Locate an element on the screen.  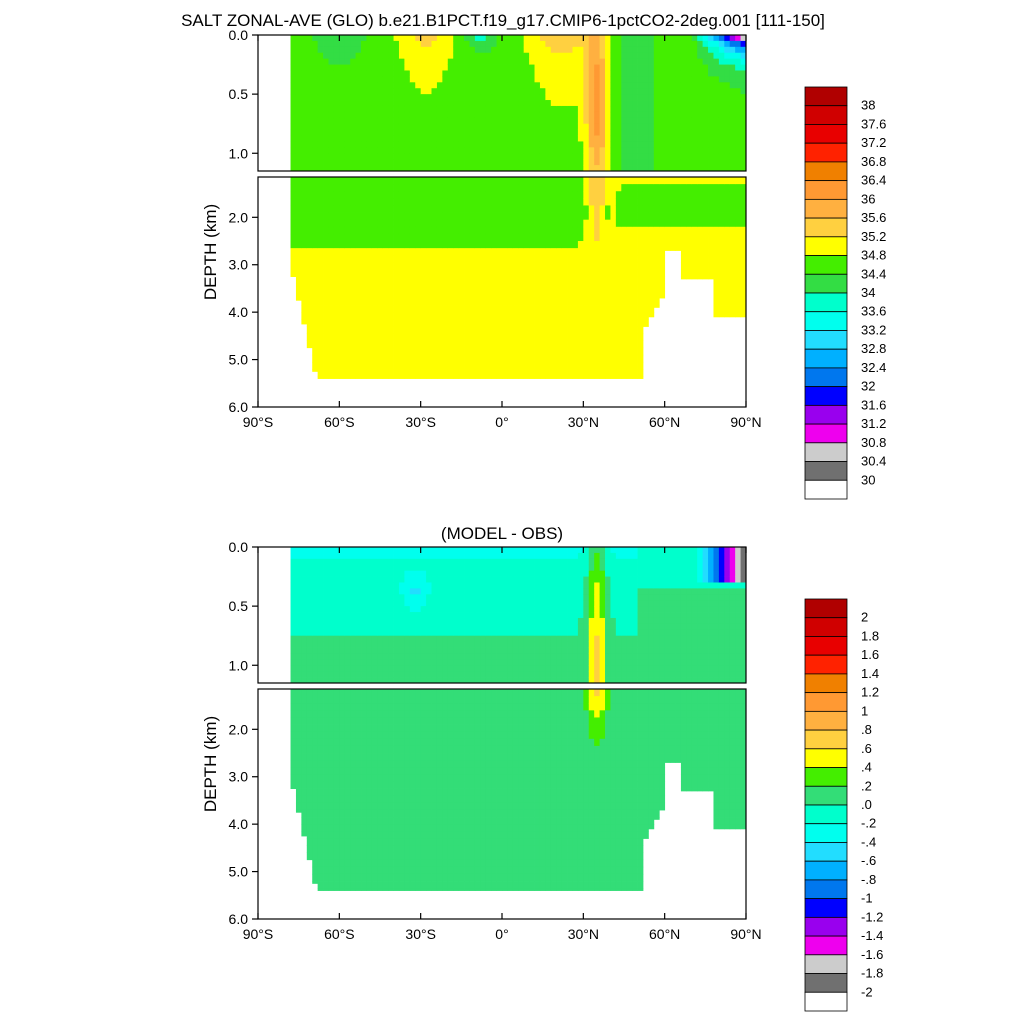
y-tick-label: 0.5 is located at coordinates (239, 94).